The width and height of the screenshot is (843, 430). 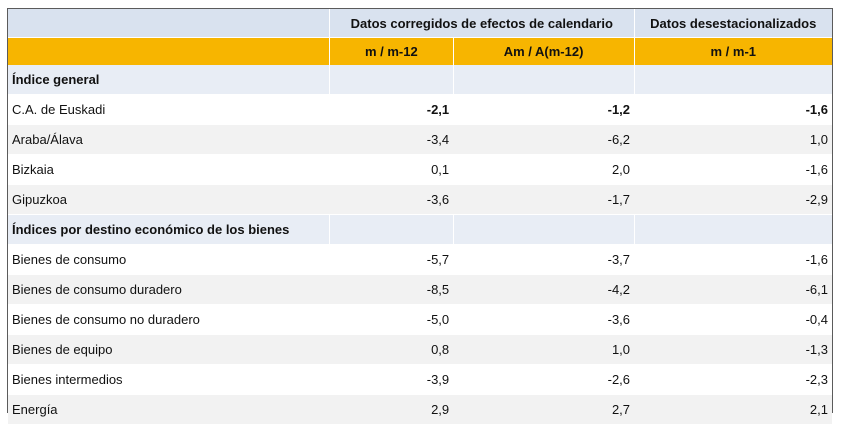 I want to click on row-value-2: -4,2, so click(x=544, y=289).